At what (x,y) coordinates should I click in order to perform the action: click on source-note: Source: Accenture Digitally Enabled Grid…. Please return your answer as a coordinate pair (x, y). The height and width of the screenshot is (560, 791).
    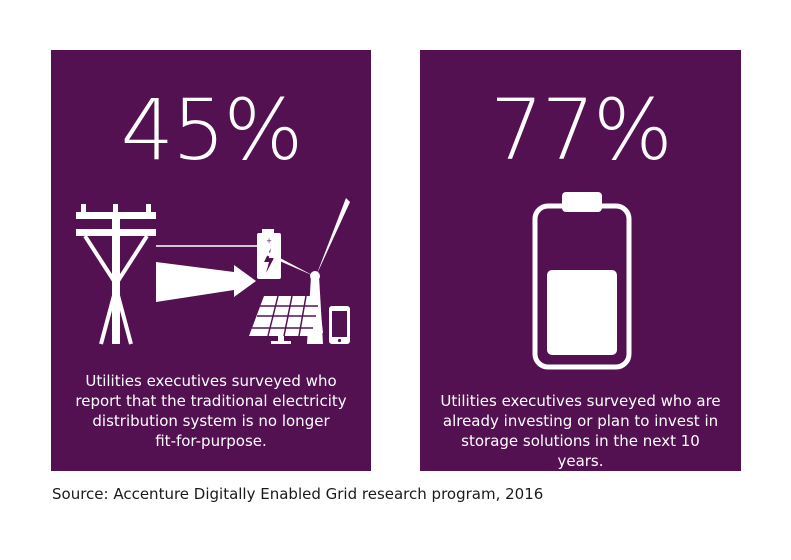
    Looking at the image, I should click on (298, 494).